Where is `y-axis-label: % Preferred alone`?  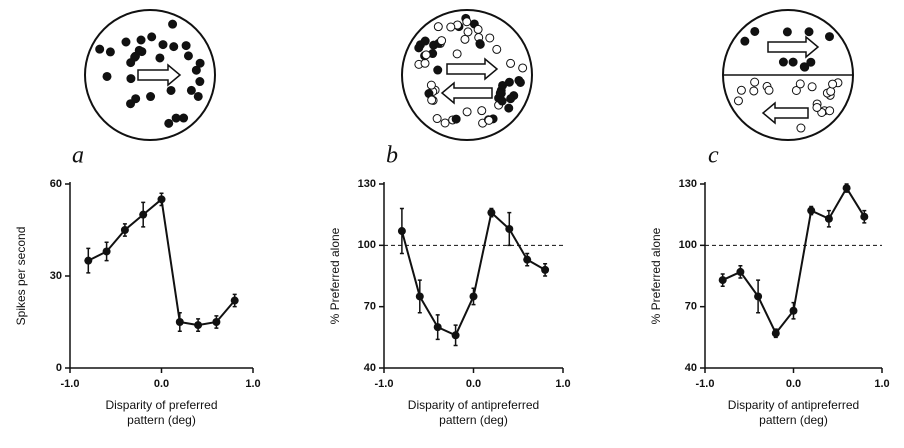 y-axis-label: % Preferred alone is located at coordinates (656, 275).